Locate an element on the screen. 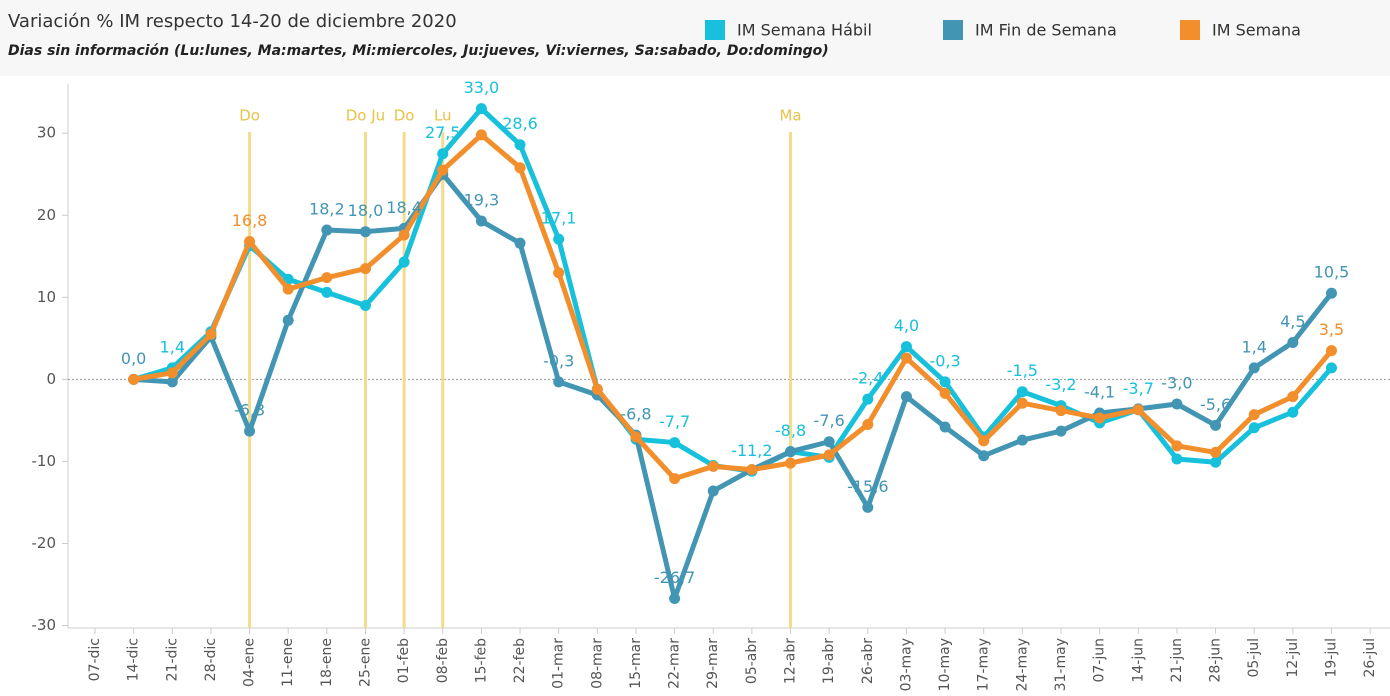  x-tick-label: 05-jul is located at coordinates (1254, 658).